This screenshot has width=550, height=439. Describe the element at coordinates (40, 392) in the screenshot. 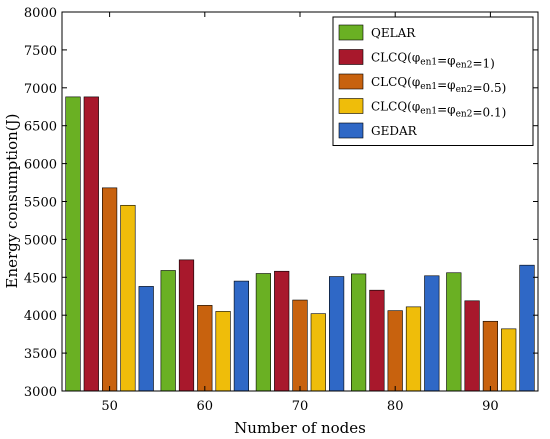

I see `y-tick-label: 3000` at that location.